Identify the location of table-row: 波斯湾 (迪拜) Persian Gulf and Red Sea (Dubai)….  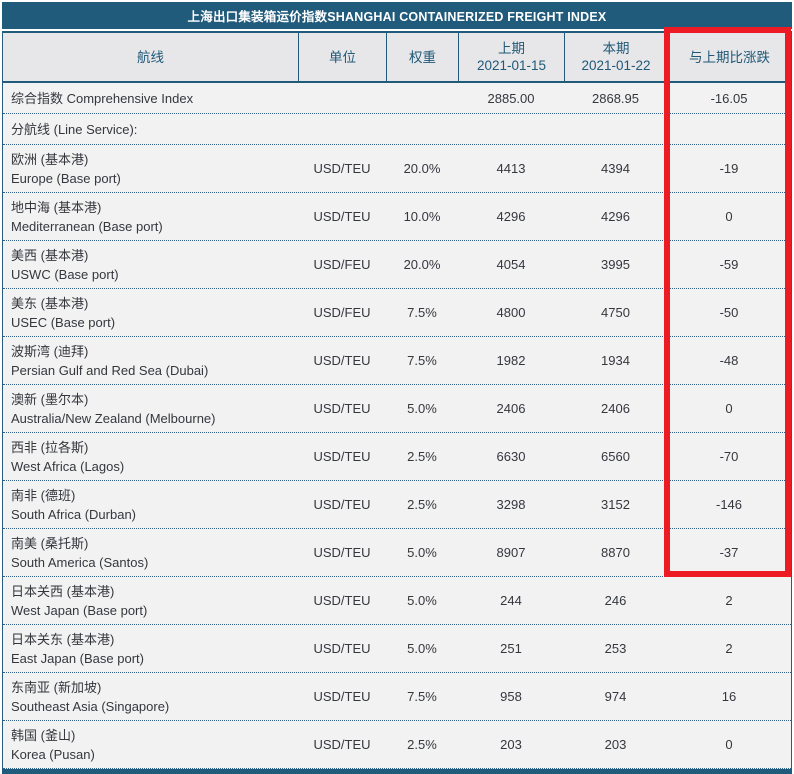
(397, 361).